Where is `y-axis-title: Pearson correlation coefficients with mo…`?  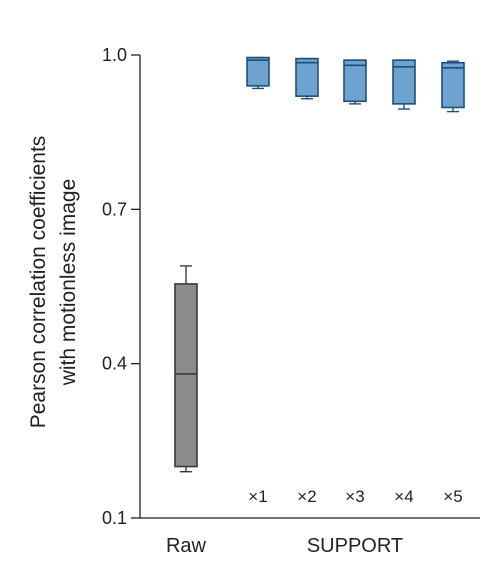 y-axis-title: Pearson correlation coefficients with mo… is located at coordinates (53, 282).